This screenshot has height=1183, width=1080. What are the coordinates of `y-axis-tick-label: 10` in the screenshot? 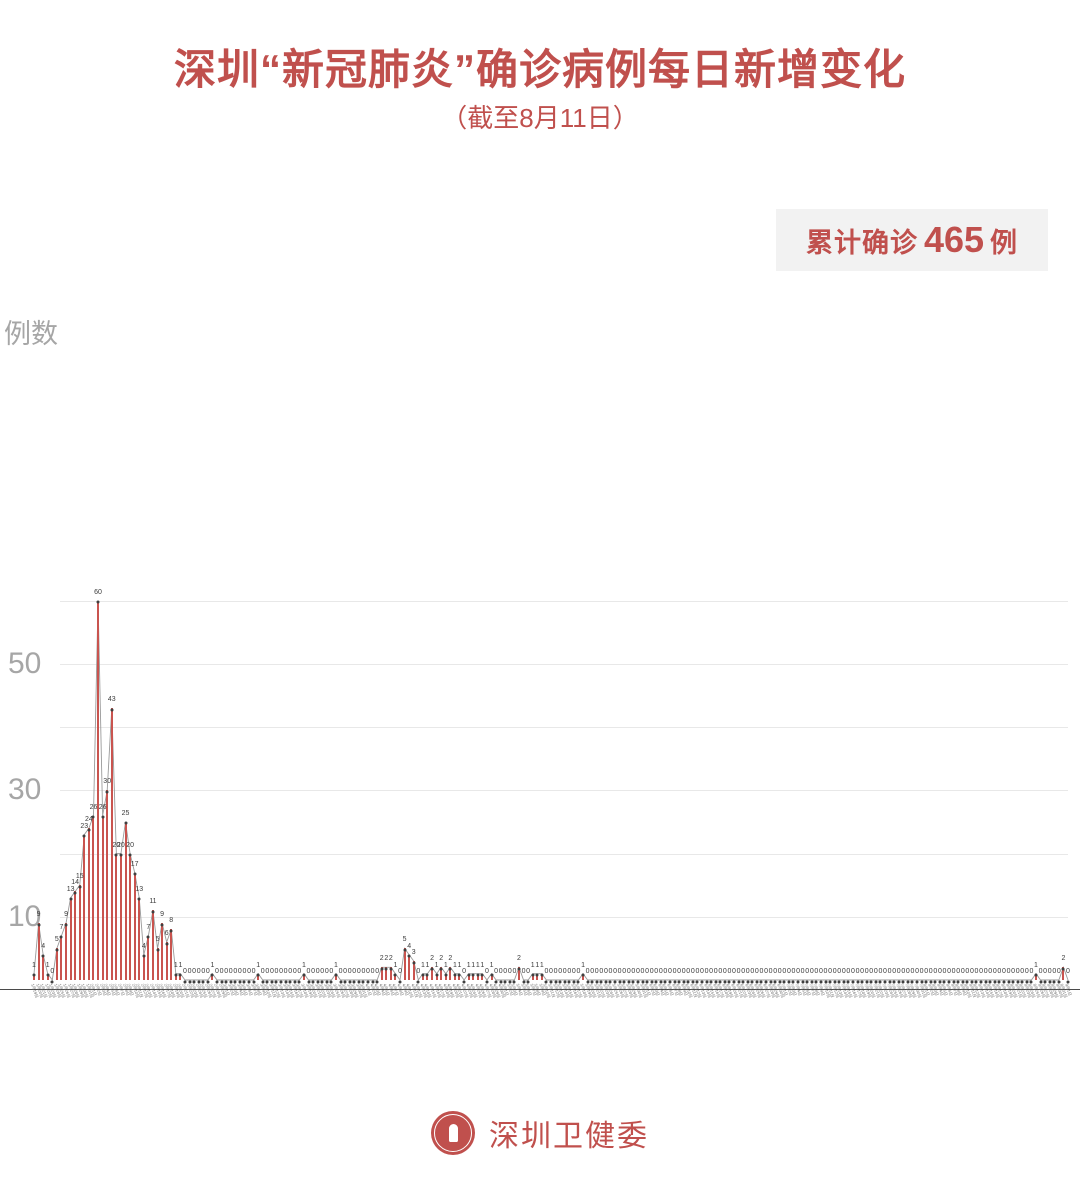 It's located at (25, 916).